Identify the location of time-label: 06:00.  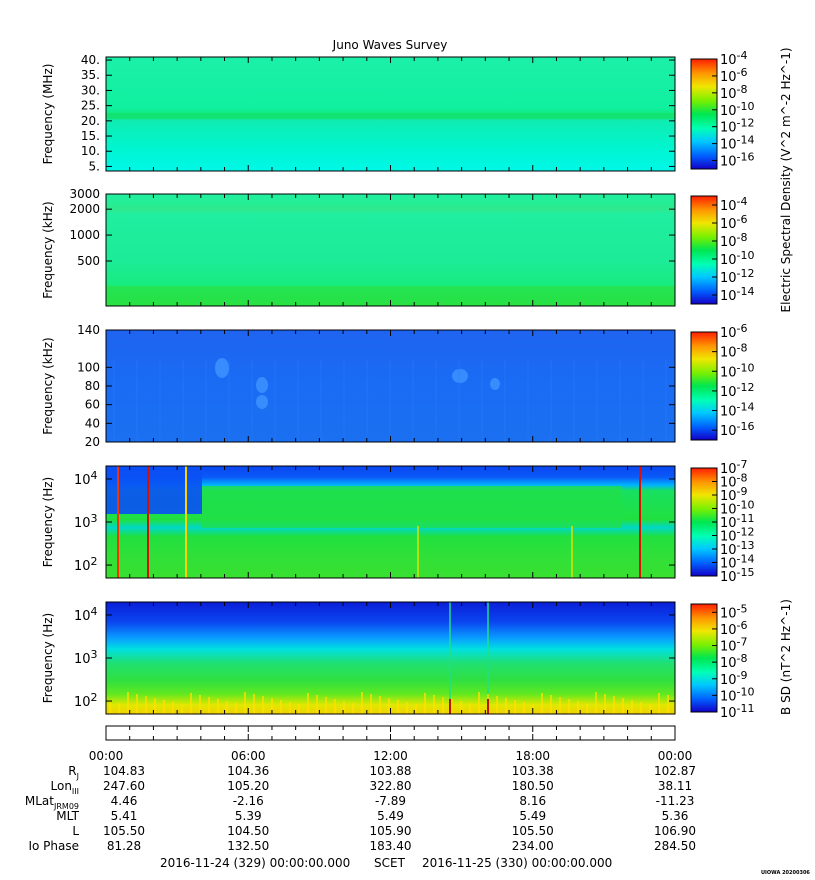
(248, 756).